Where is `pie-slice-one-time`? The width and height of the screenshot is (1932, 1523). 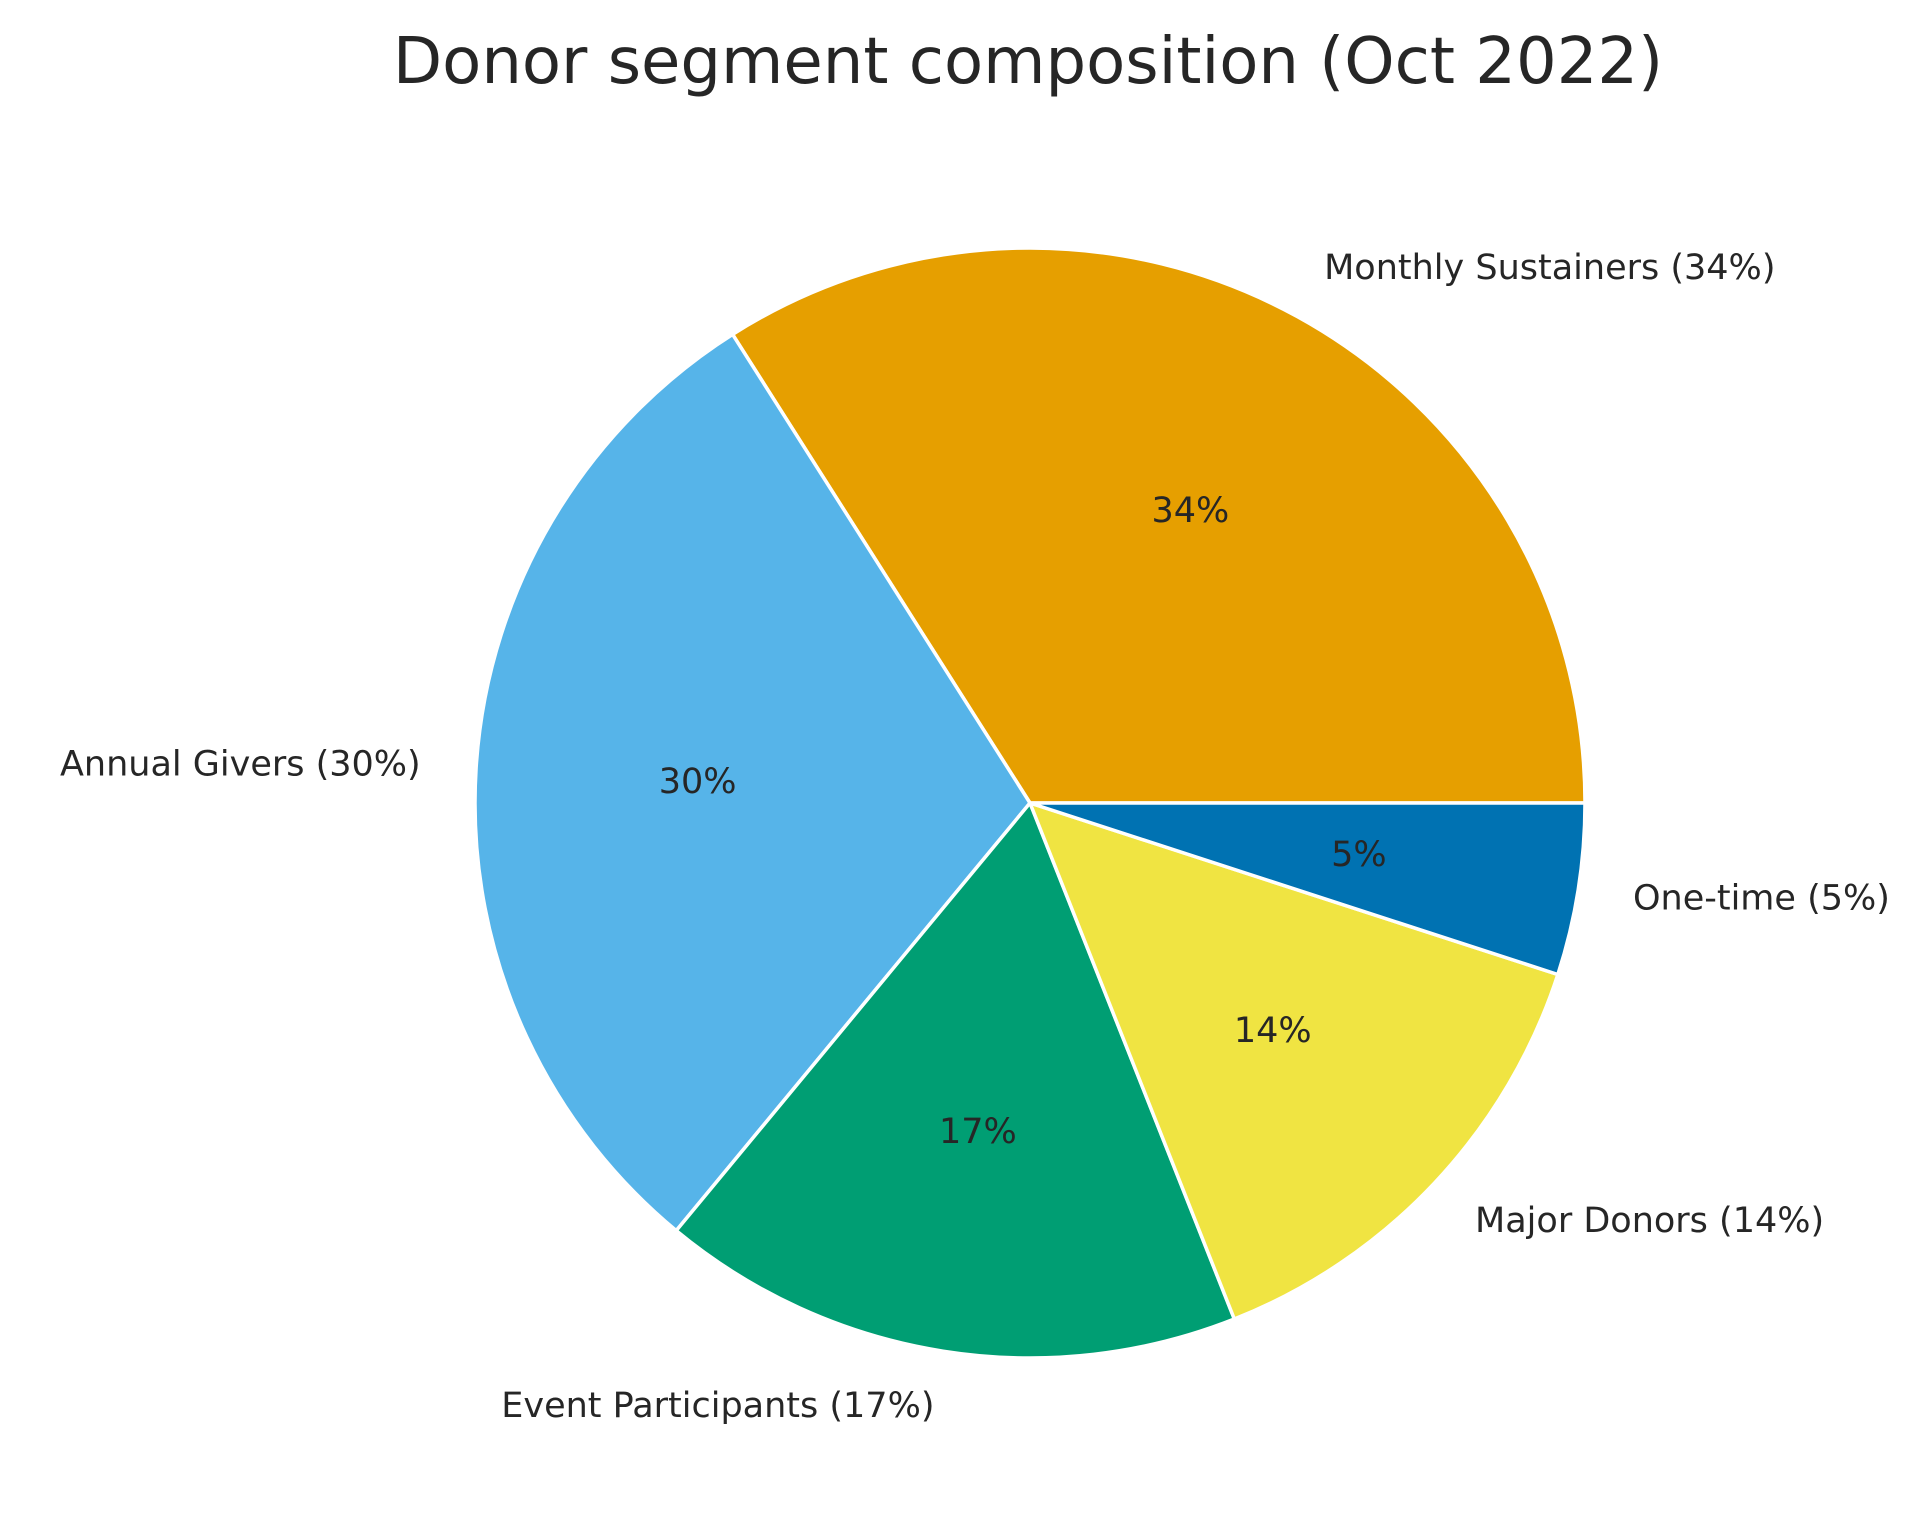
pie-slice-one-time is located at coordinates (1307, 889).